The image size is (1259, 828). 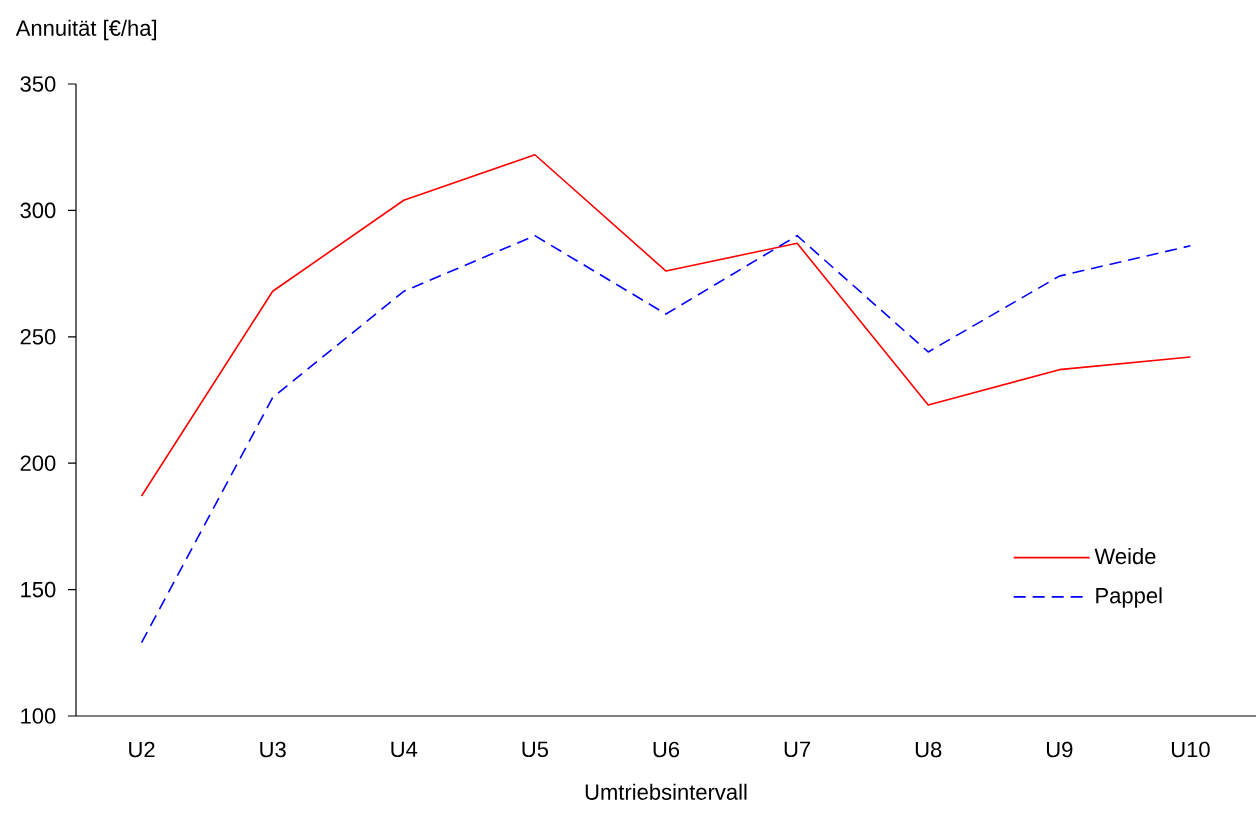 What do you see at coordinates (797, 749) in the screenshot?
I see `x-tick-label: U7` at bounding box center [797, 749].